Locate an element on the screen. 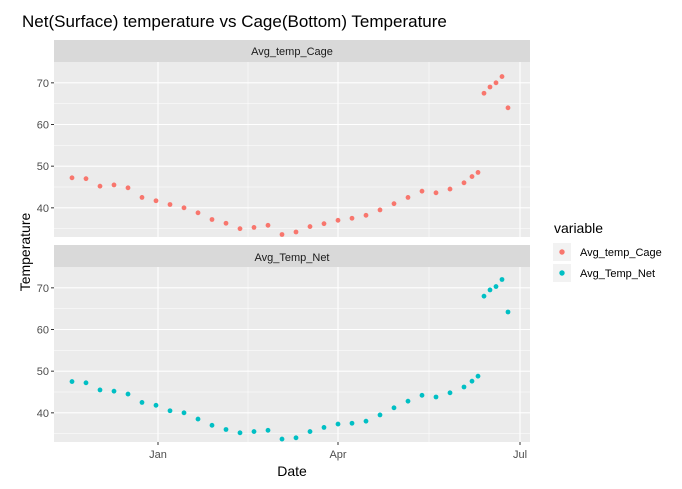 The width and height of the screenshot is (682, 489). facet-strip-label-1: Avg_temp_Cage is located at coordinates (292, 52).